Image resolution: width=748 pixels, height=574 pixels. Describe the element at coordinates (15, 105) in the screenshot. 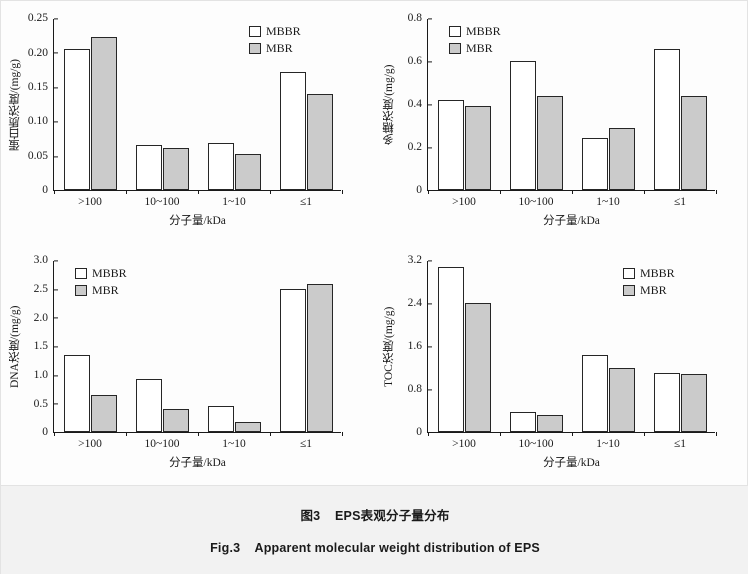

I see `y-axis-label: 蛋白质浓度/(mg/g)` at that location.